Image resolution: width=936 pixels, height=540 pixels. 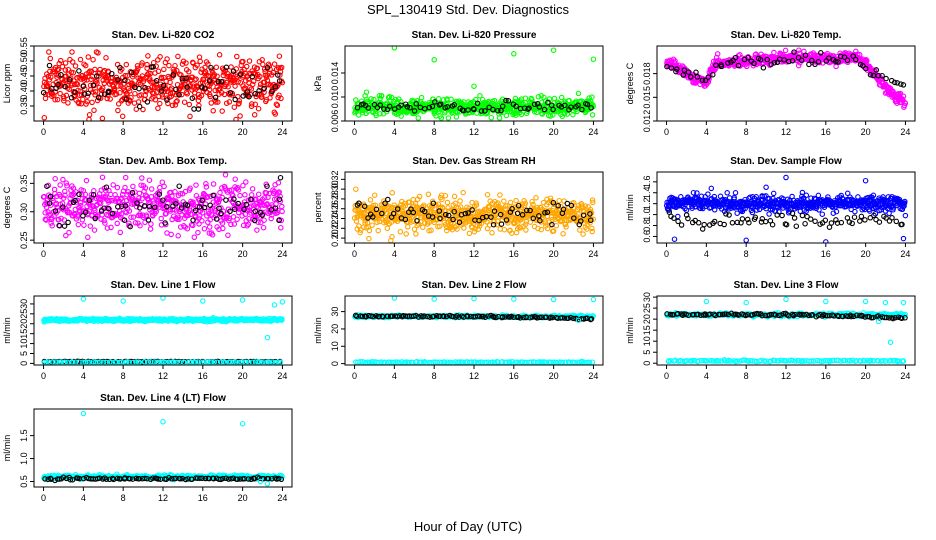 What do you see at coordinates (826, 132) in the screenshot?
I see `x-tick-label: 16` at bounding box center [826, 132].